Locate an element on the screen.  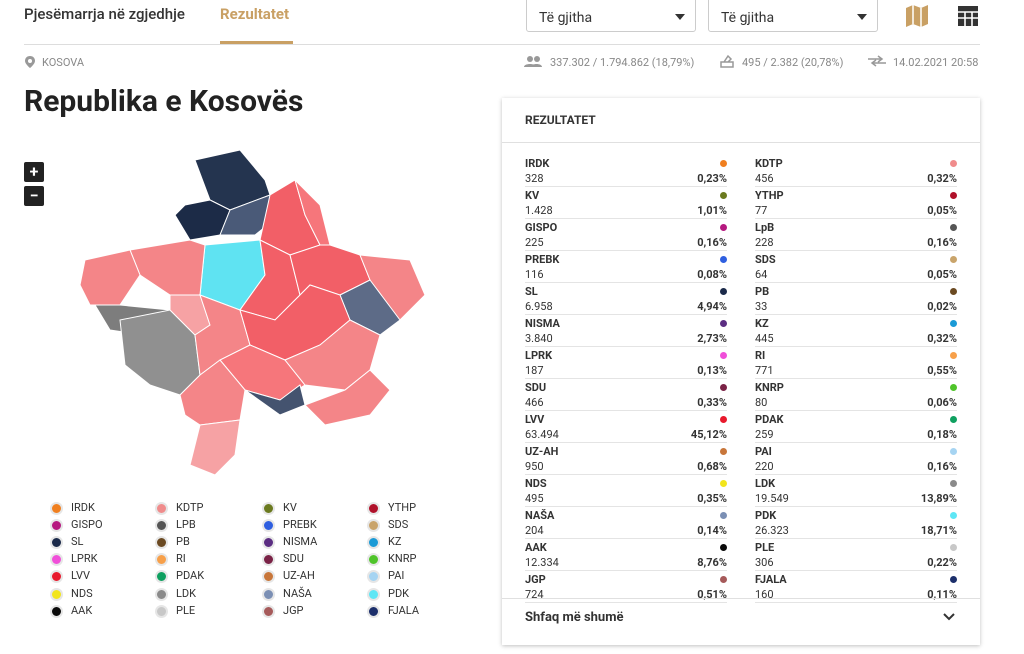
party-name: NISMA is located at coordinates (542, 323).